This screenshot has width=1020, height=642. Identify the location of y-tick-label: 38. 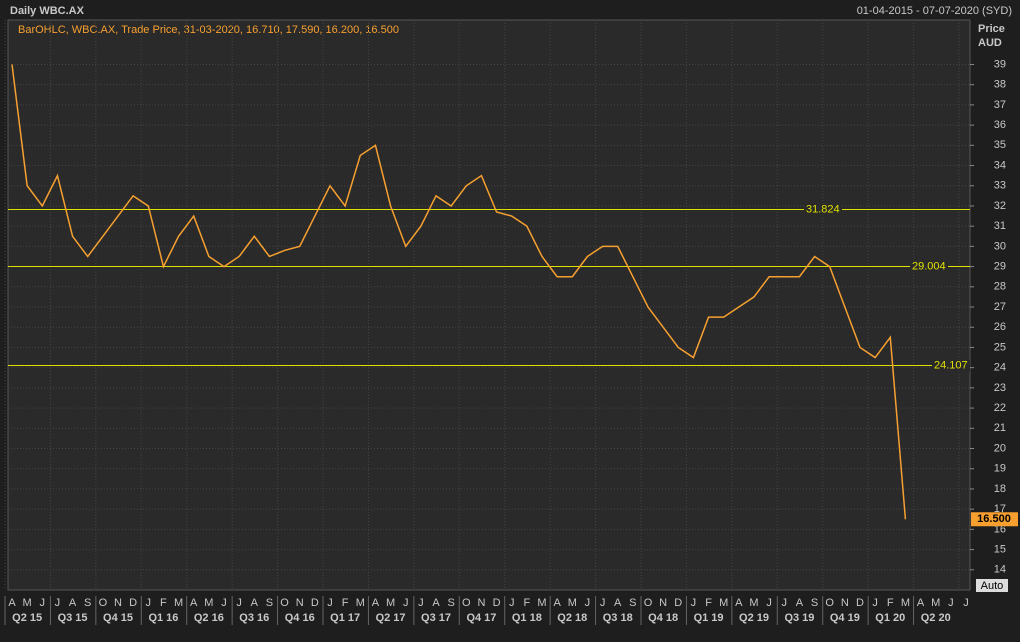
(1000, 85).